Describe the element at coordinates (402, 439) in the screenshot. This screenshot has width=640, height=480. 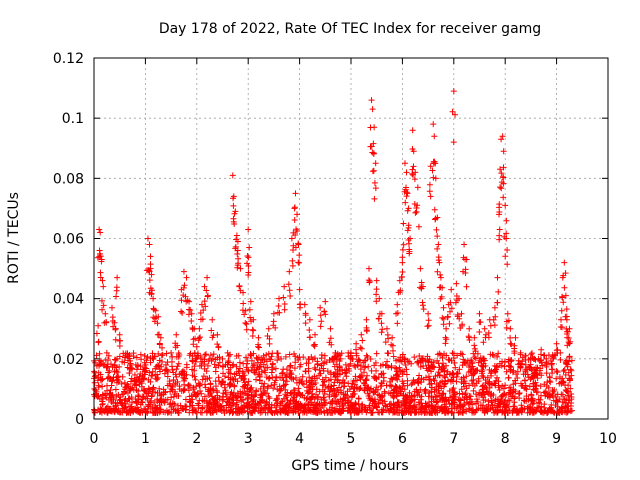
I see `x-tick-label: 6` at that location.